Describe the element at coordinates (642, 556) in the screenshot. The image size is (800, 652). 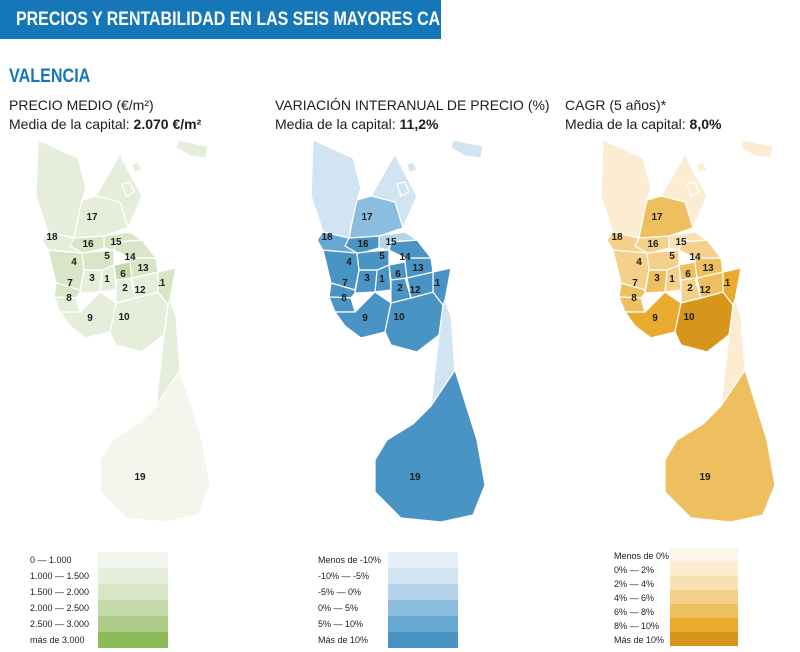
I see `legend-label: Menos de 0%` at that location.